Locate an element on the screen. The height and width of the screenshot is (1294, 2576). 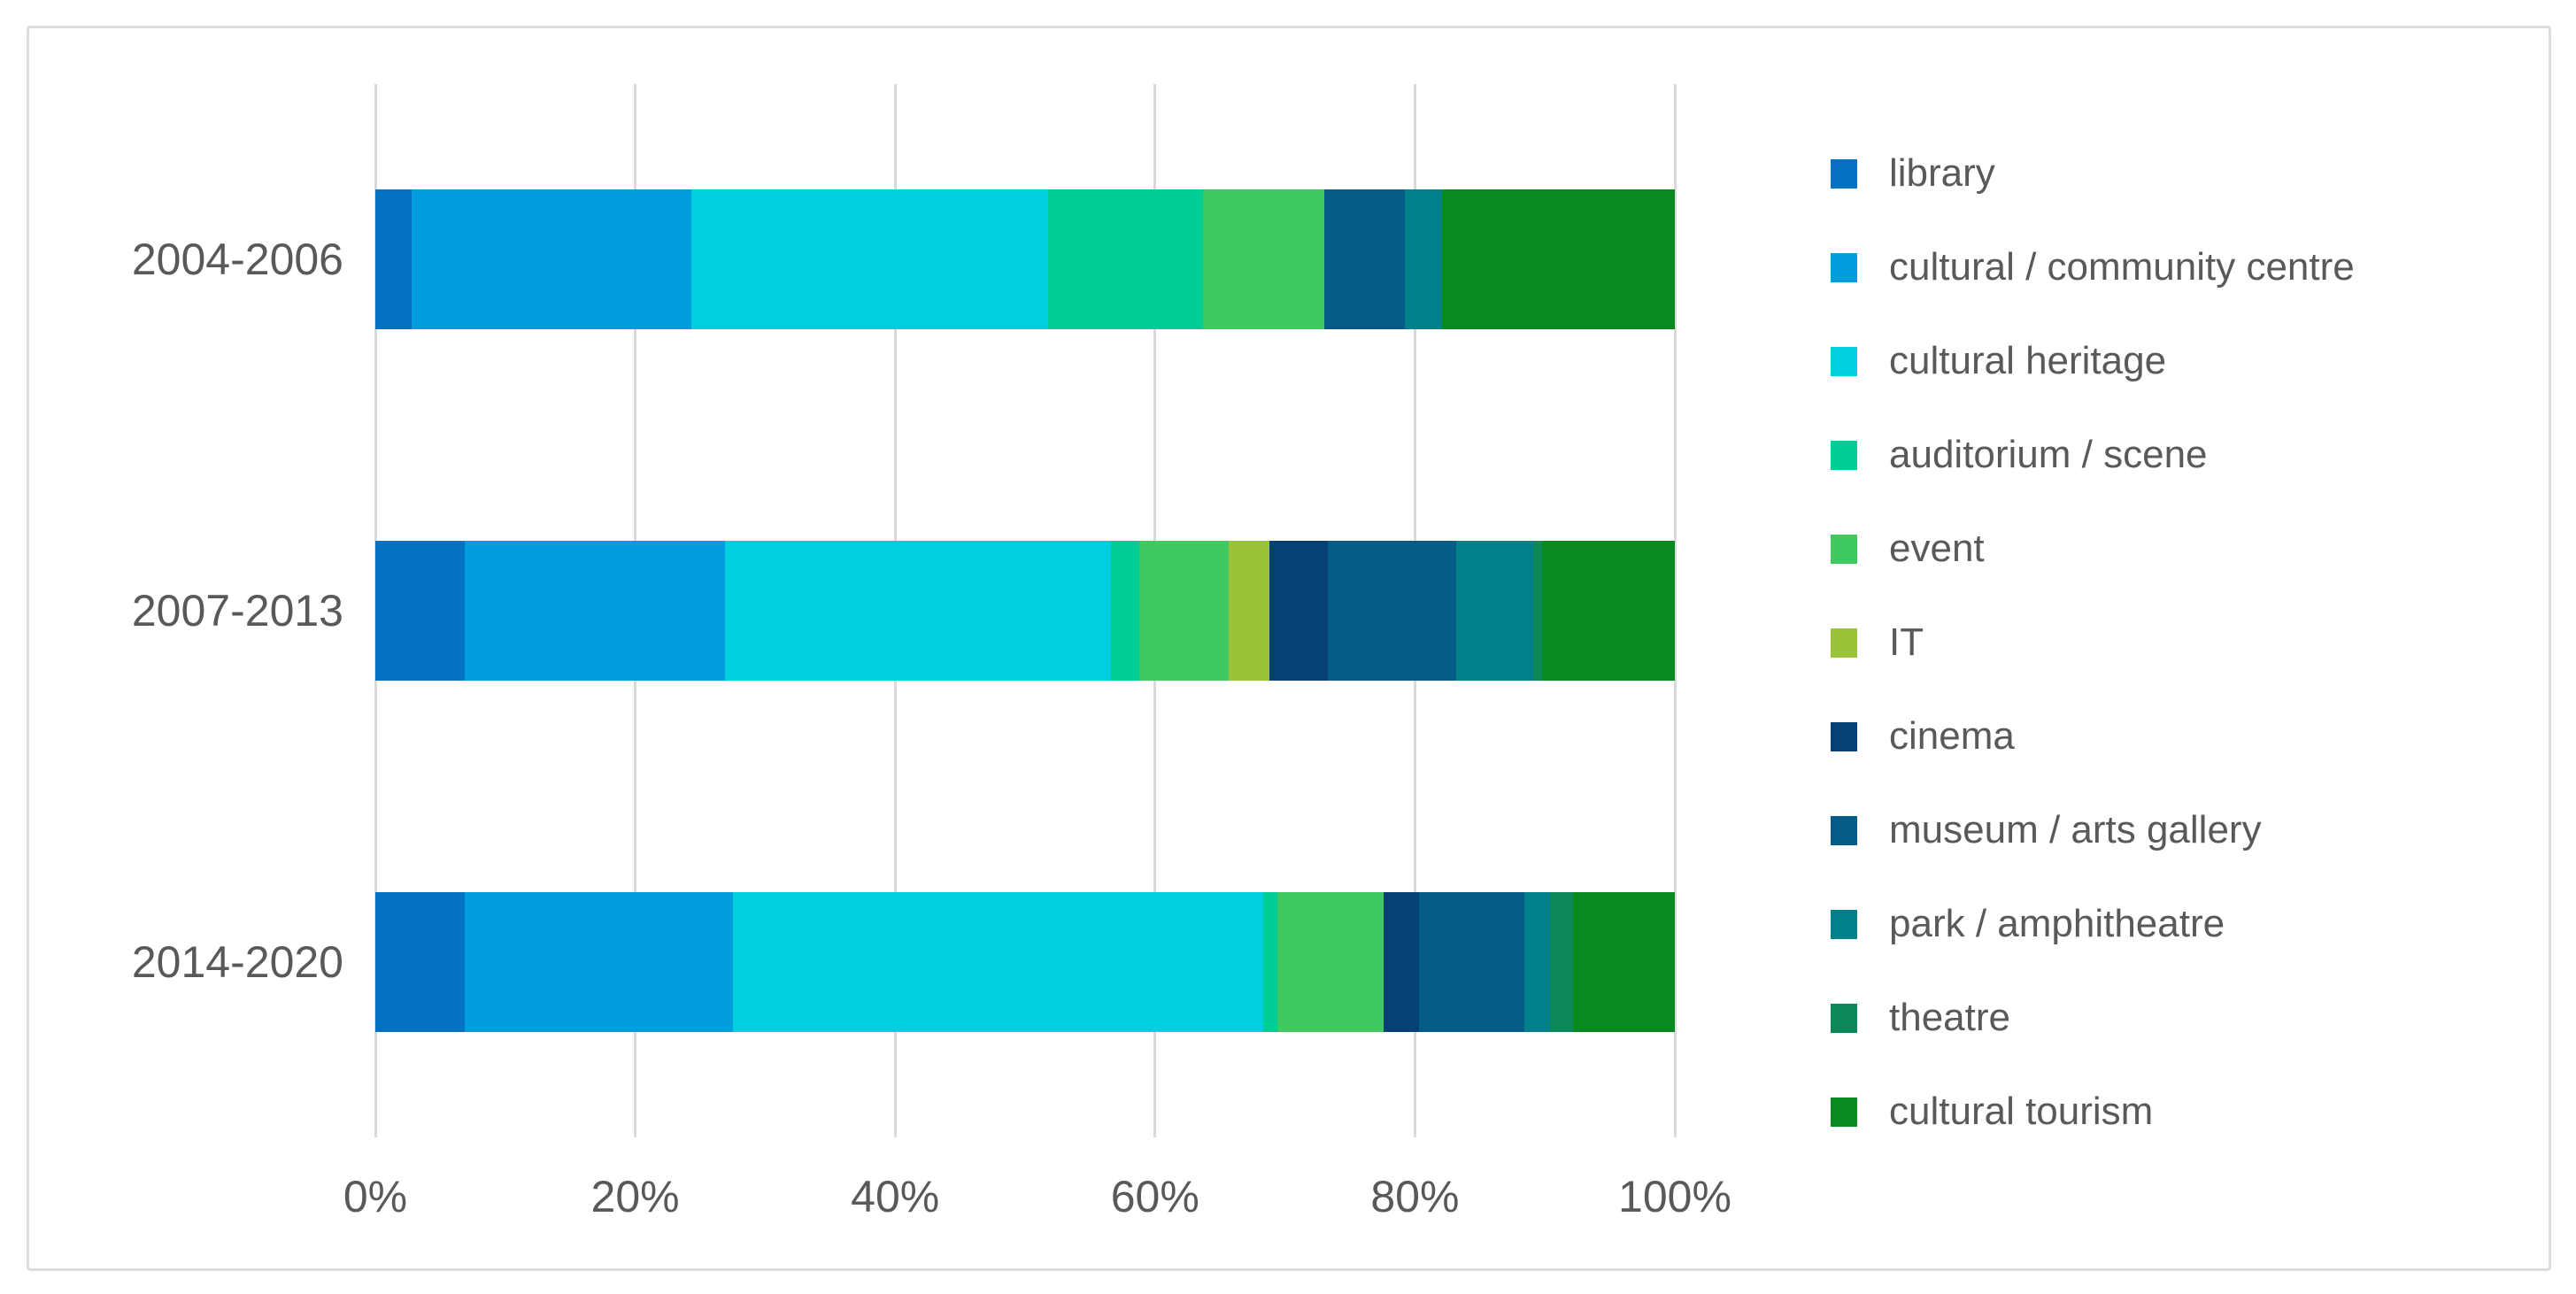
x-axis-tick-label: 40% is located at coordinates (895, 1196).